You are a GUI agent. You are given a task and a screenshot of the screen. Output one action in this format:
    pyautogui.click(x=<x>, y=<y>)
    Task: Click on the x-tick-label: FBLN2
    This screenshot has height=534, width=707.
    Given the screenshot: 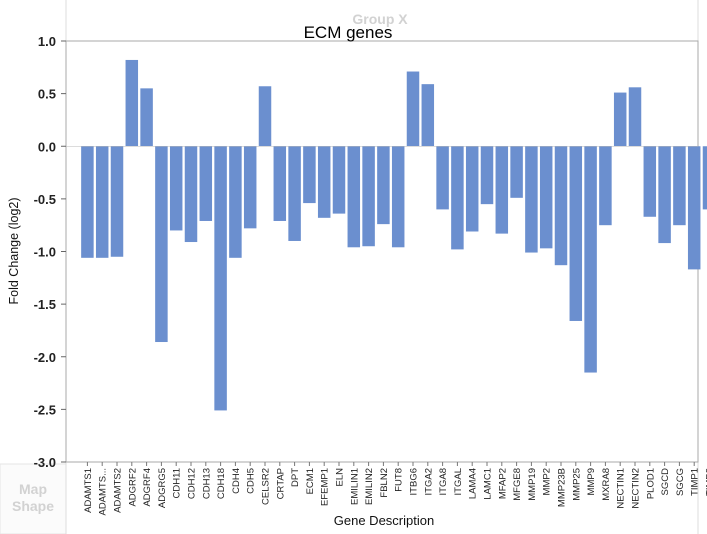 What is the action you would take?
    pyautogui.click(x=384, y=483)
    